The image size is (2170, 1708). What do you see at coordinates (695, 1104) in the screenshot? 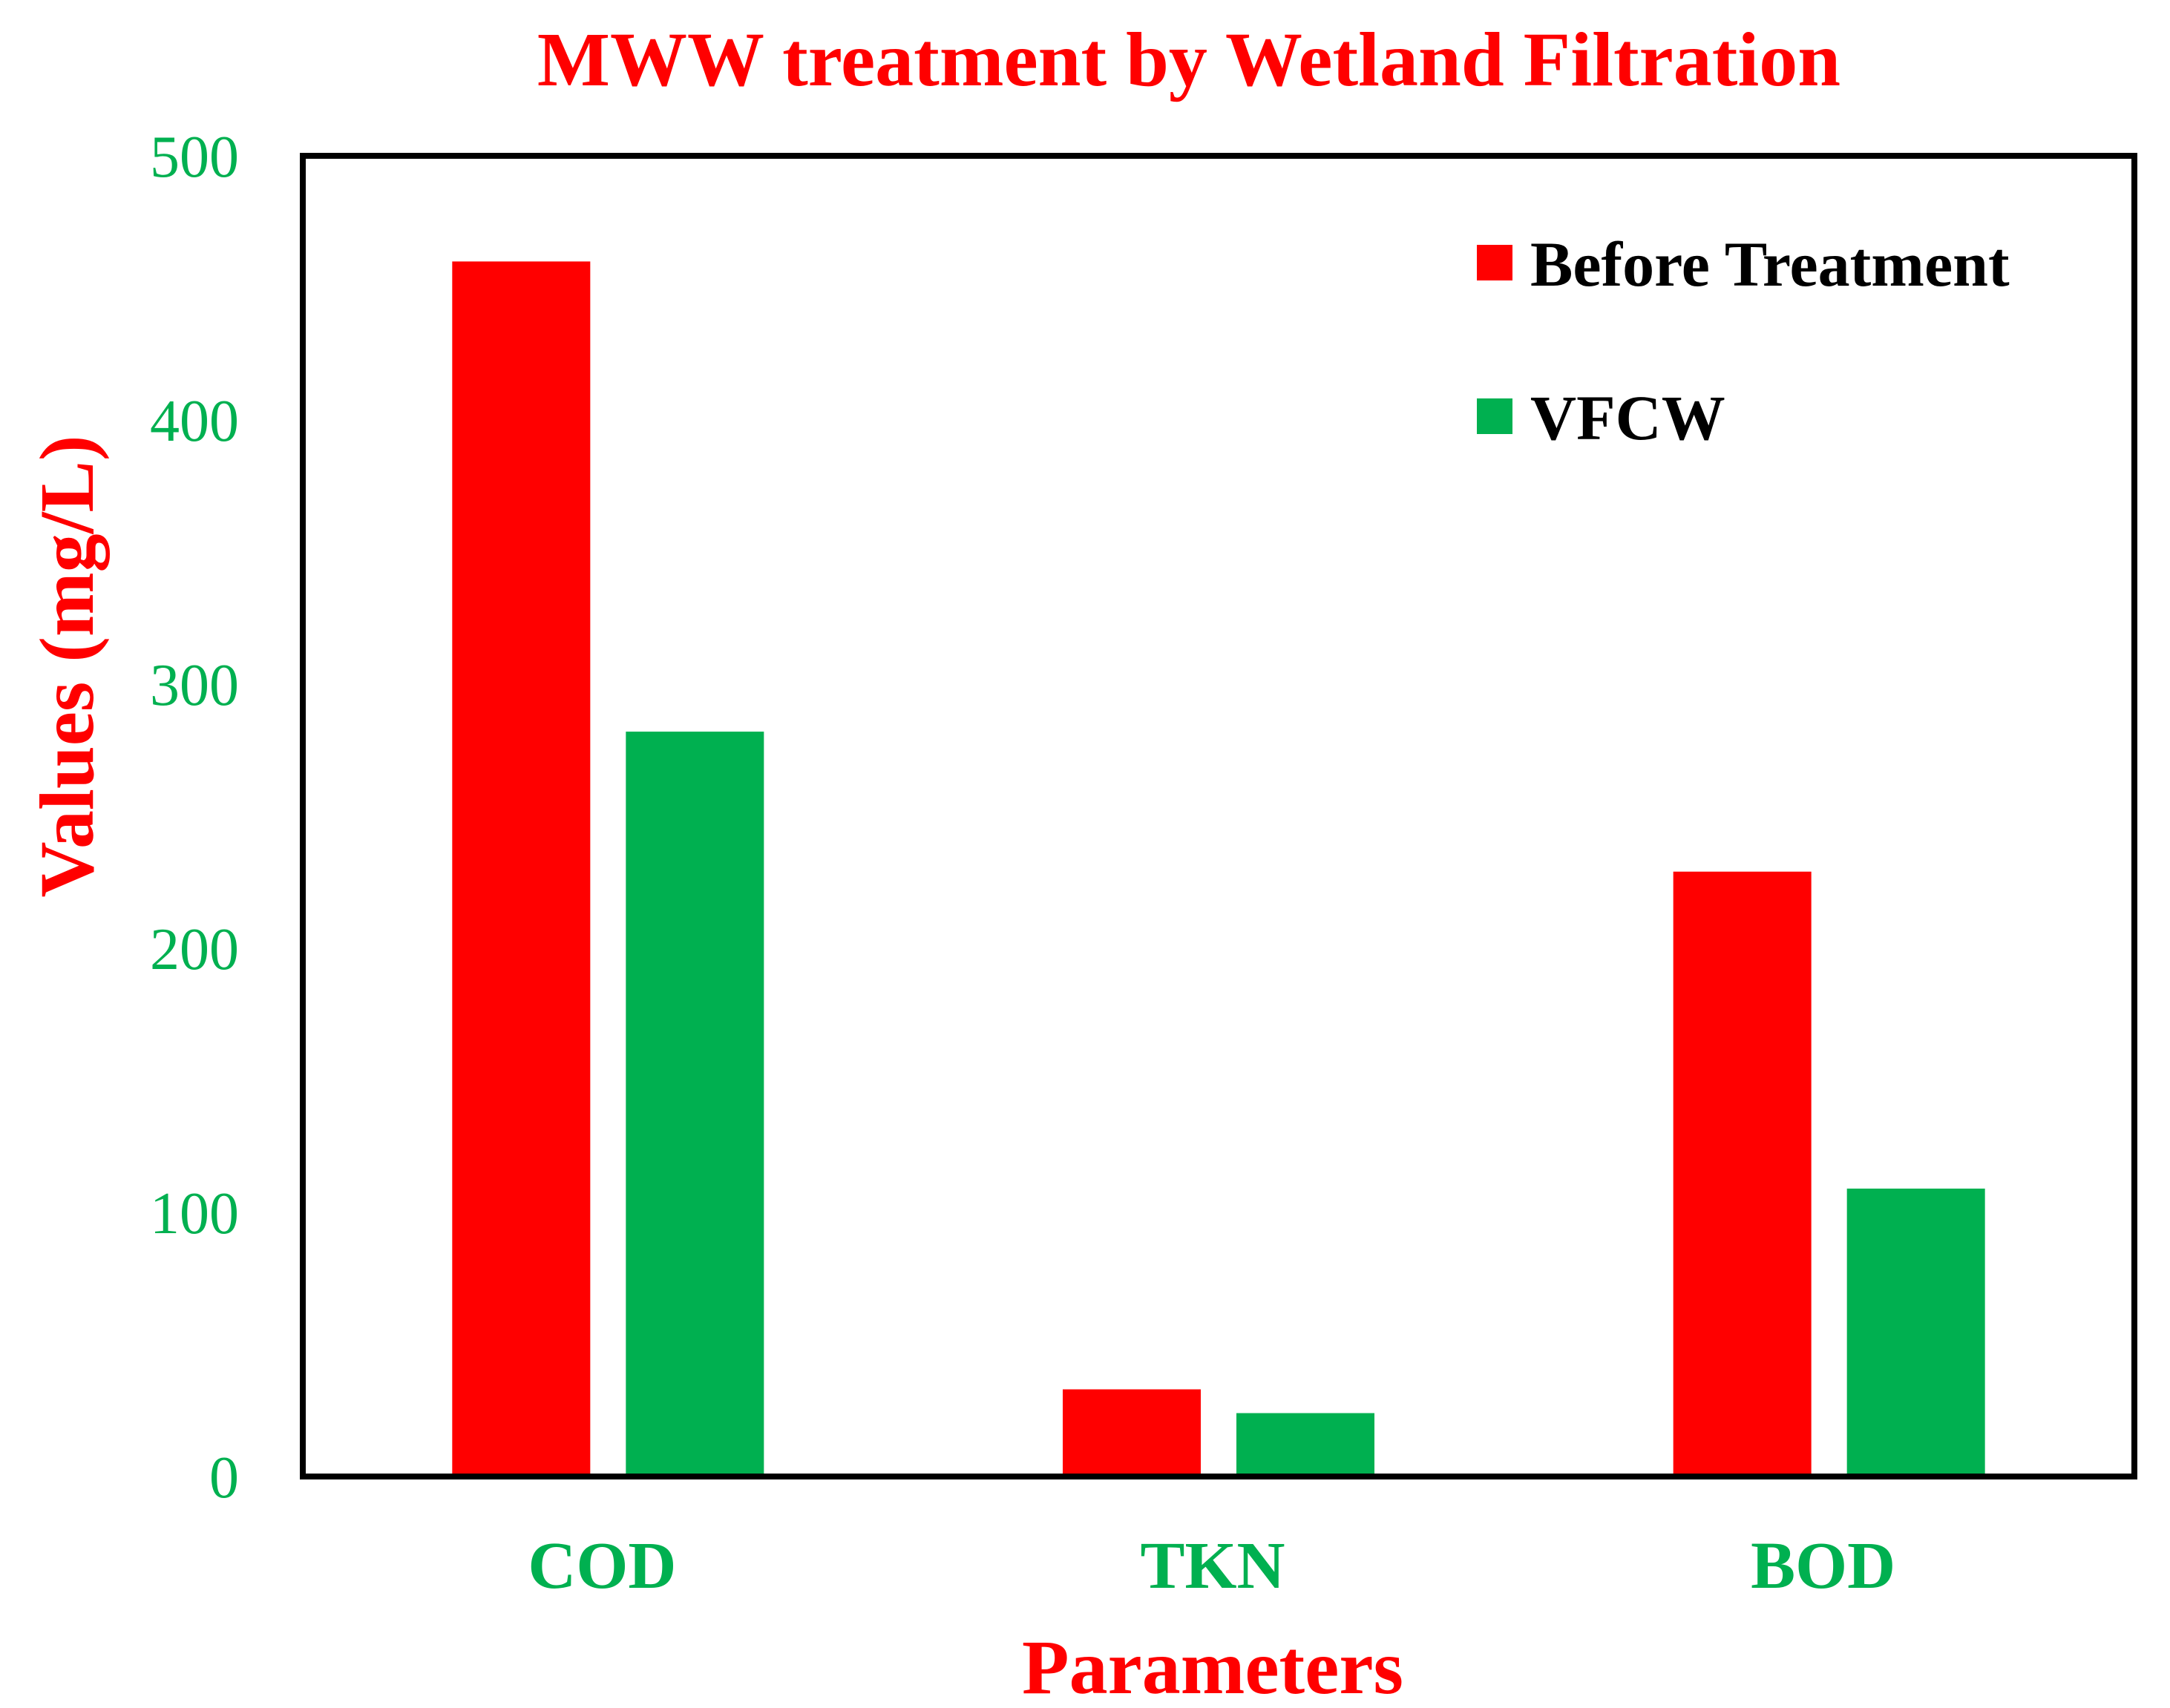
I see `bar-vfcw-cod` at bounding box center [695, 1104].